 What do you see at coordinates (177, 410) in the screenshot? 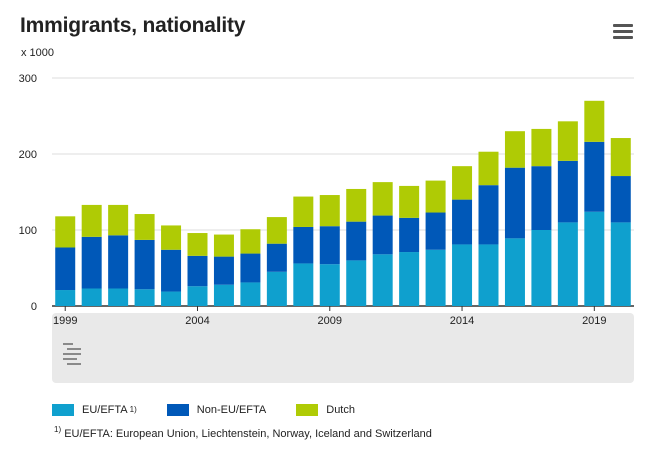
I see `legend-swatch-noneu` at bounding box center [177, 410].